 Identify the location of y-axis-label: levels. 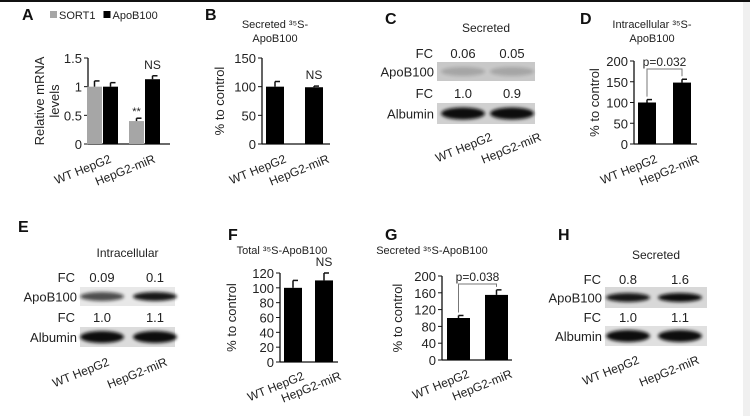
(54, 101).